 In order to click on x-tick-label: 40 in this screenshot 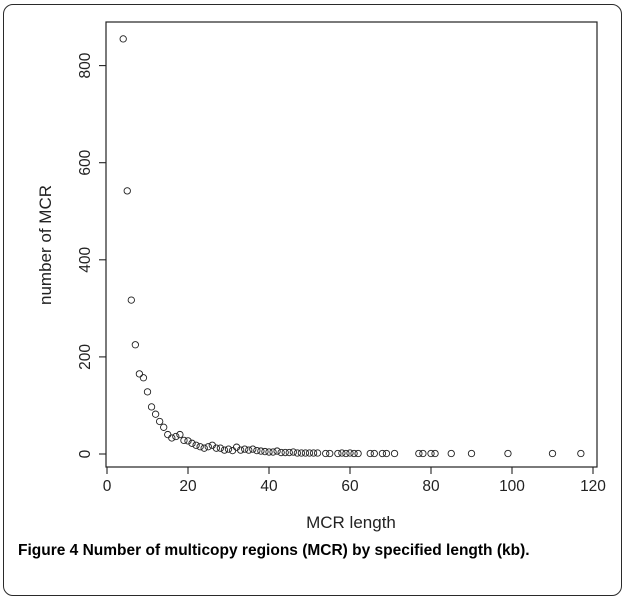, I will do `click(269, 486)`.